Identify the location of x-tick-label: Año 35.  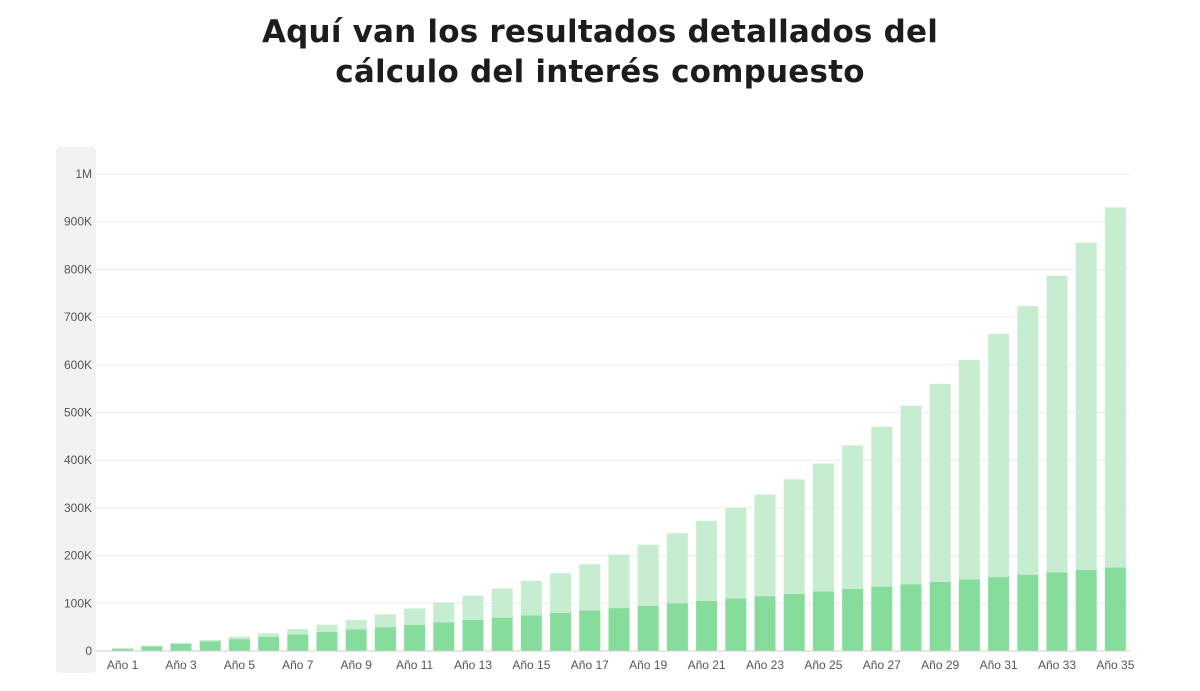
(1115, 665).